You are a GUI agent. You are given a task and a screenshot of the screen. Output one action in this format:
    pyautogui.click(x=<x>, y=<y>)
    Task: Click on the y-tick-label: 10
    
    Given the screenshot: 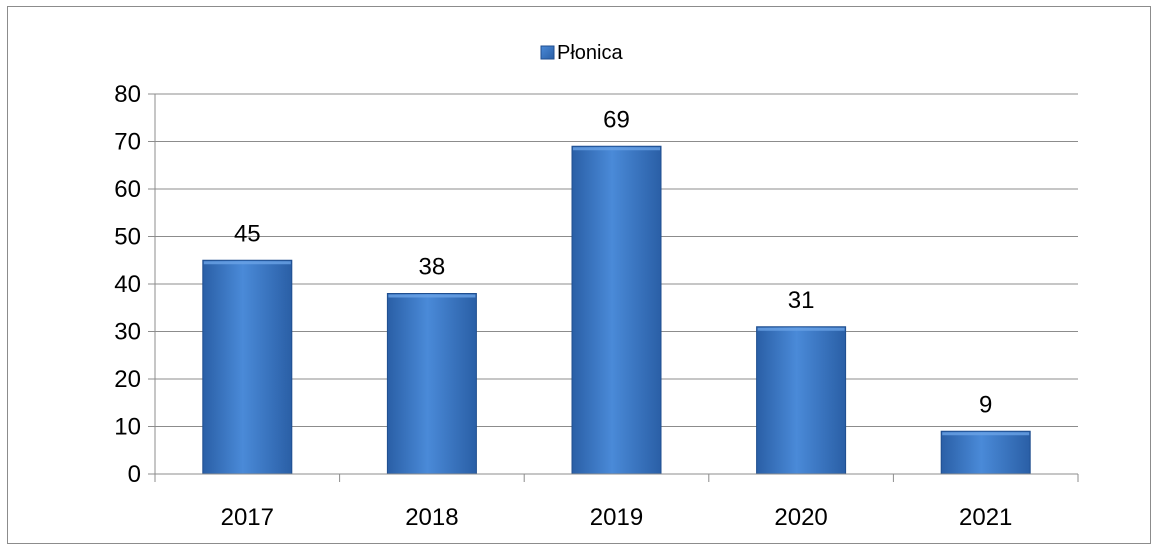 What is the action you would take?
    pyautogui.click(x=127, y=427)
    